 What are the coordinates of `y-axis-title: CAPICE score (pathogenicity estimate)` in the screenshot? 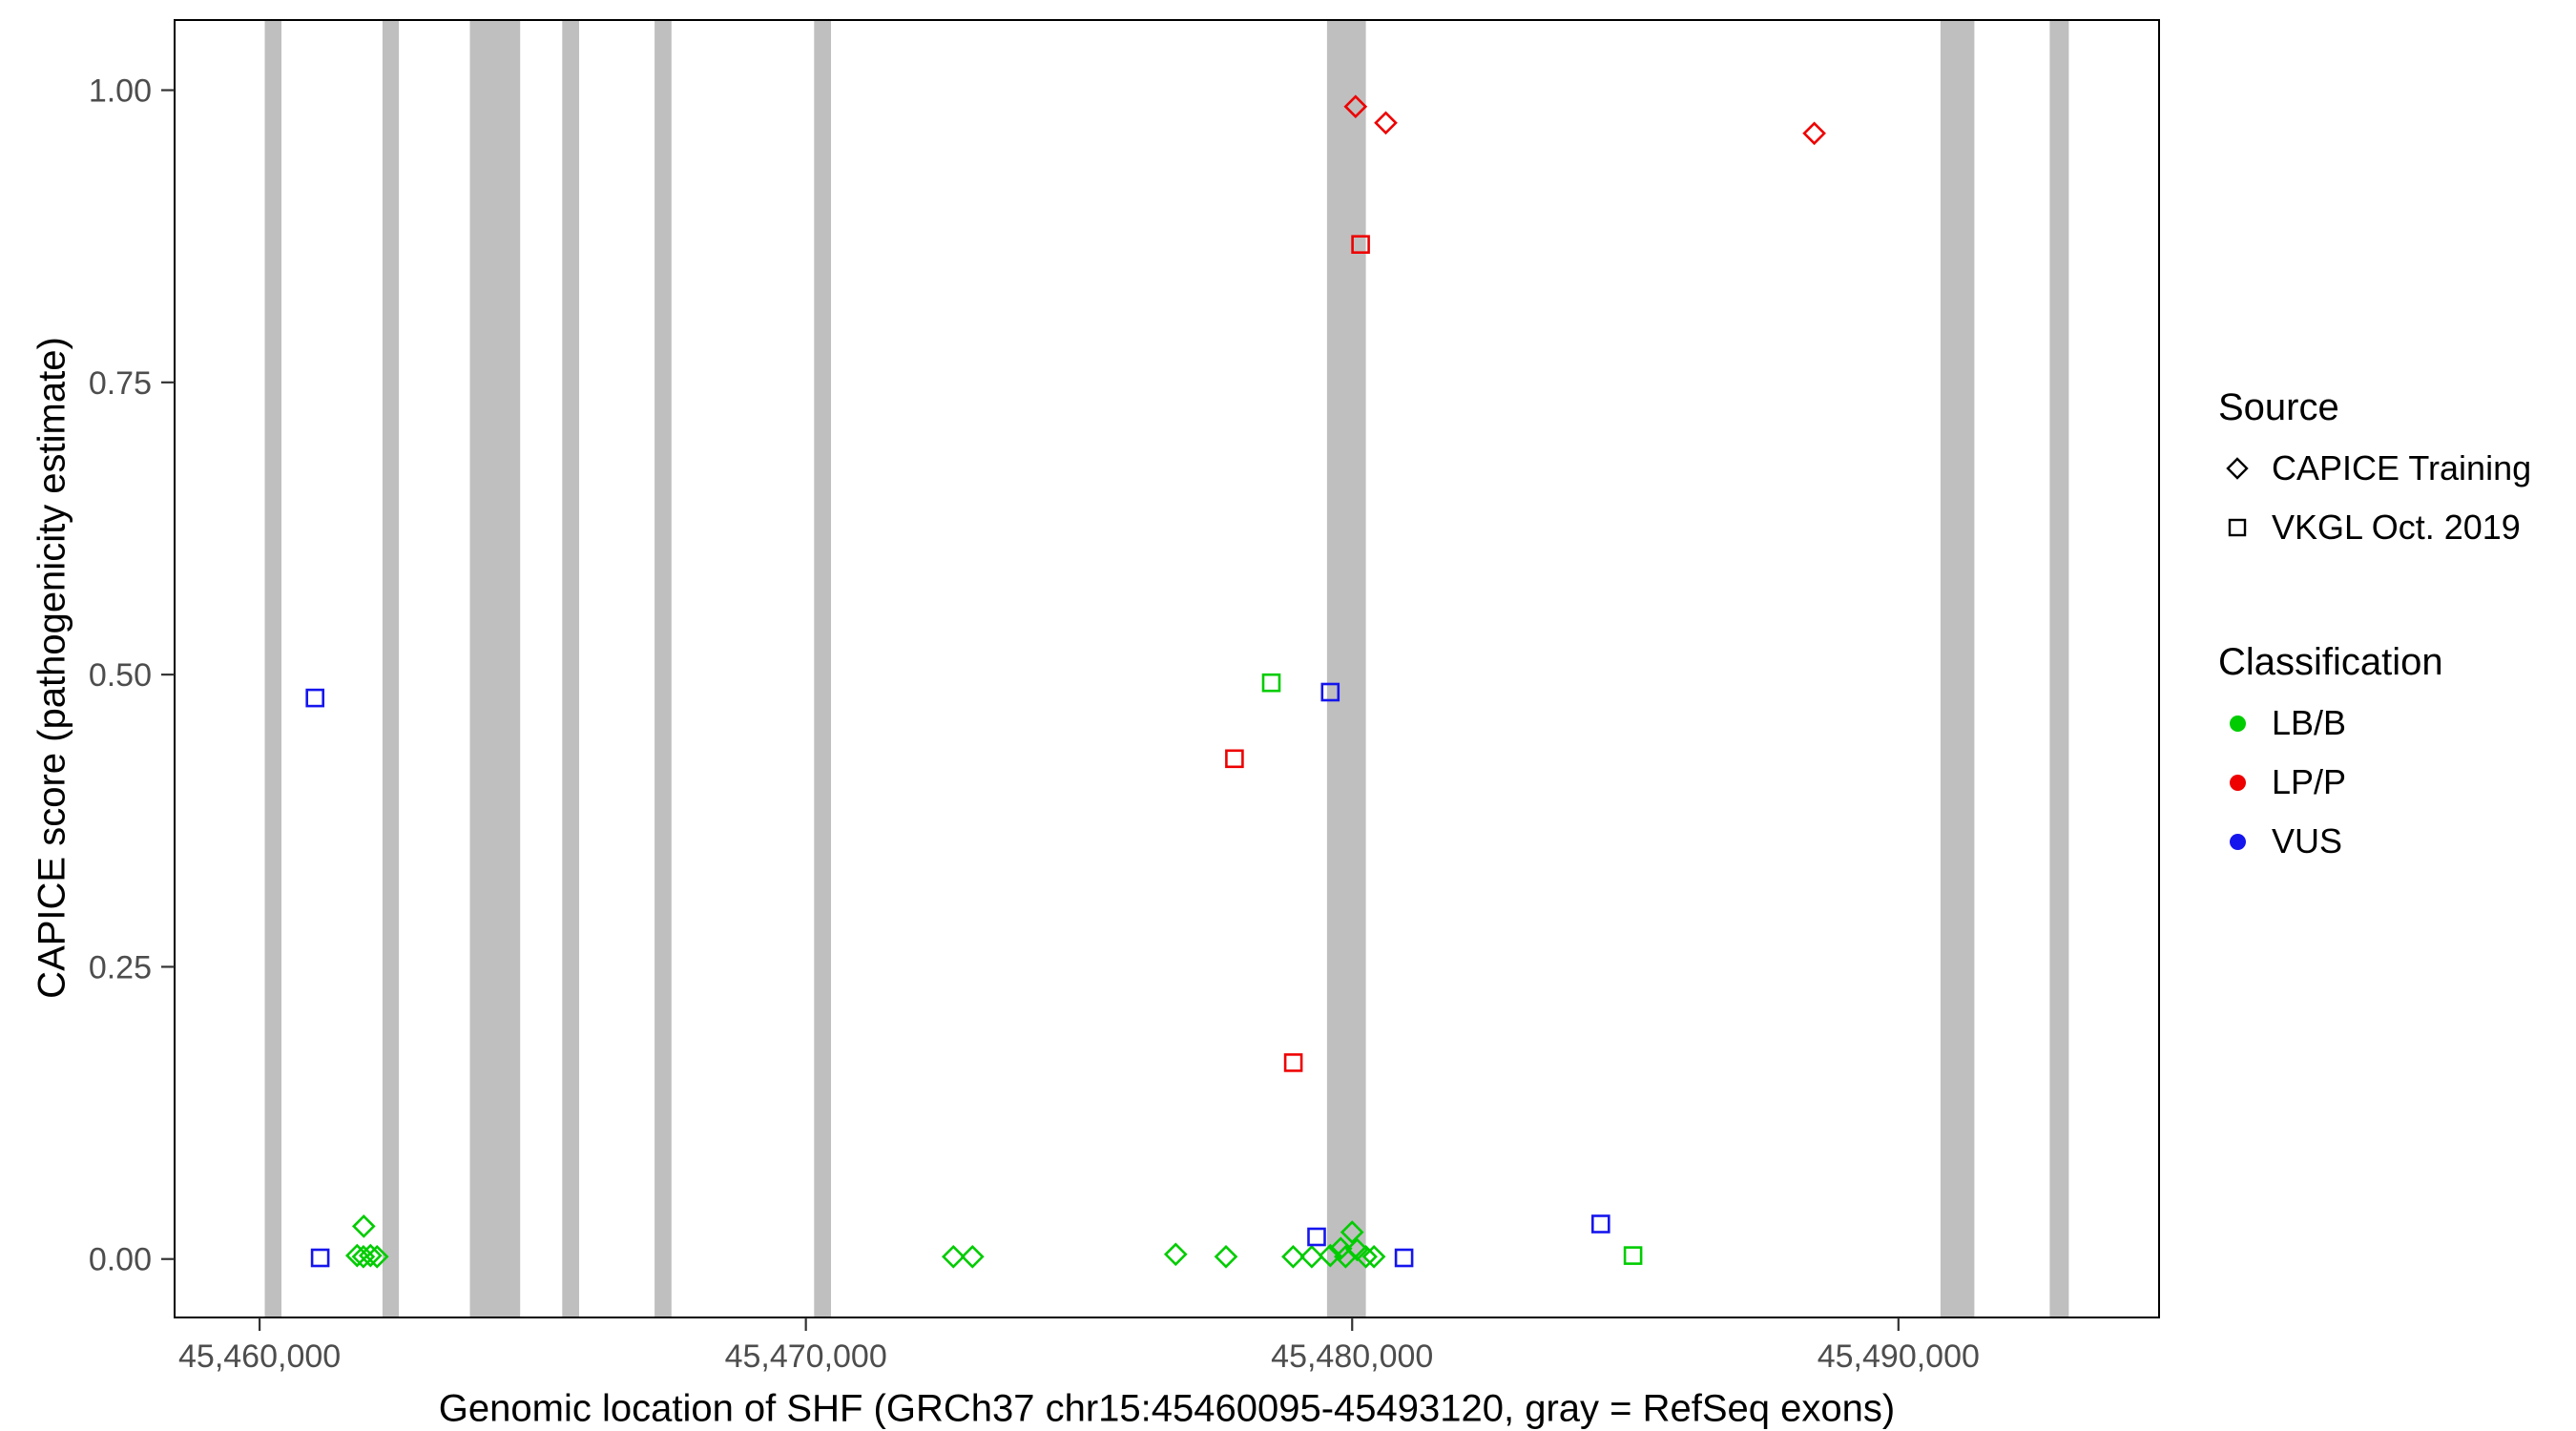 It's located at (52, 668).